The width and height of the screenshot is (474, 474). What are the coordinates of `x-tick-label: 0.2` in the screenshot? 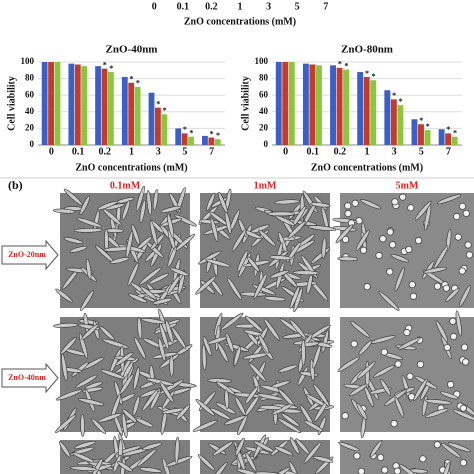 It's located at (340, 151).